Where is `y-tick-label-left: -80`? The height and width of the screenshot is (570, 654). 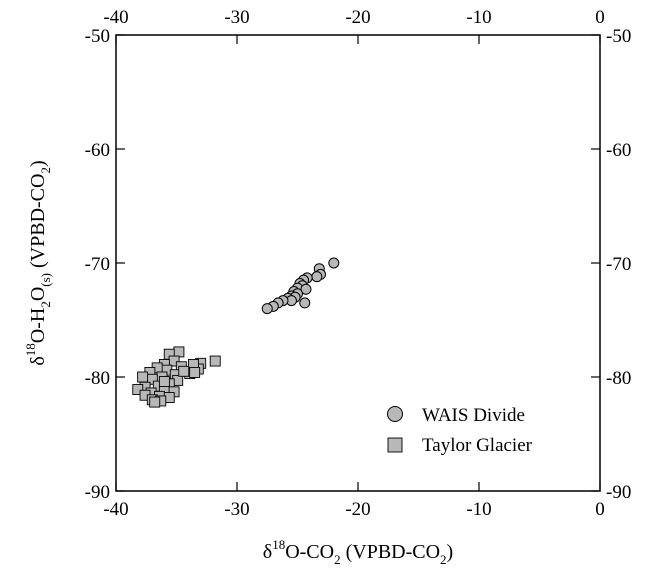
y-tick-label-left: -80 is located at coordinates (97, 378).